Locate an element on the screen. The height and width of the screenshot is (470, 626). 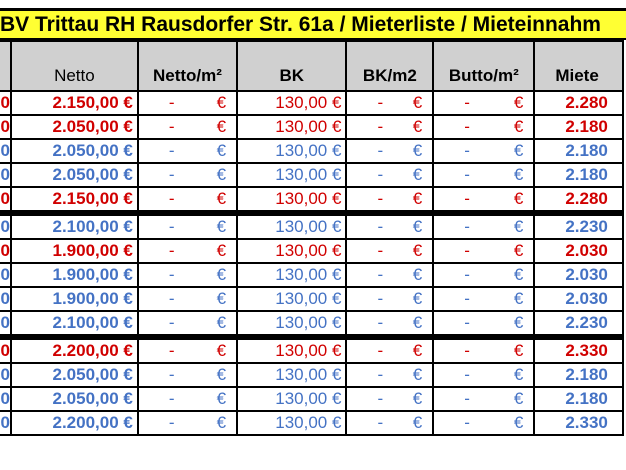
header-netto: Netto is located at coordinates (74, 66).